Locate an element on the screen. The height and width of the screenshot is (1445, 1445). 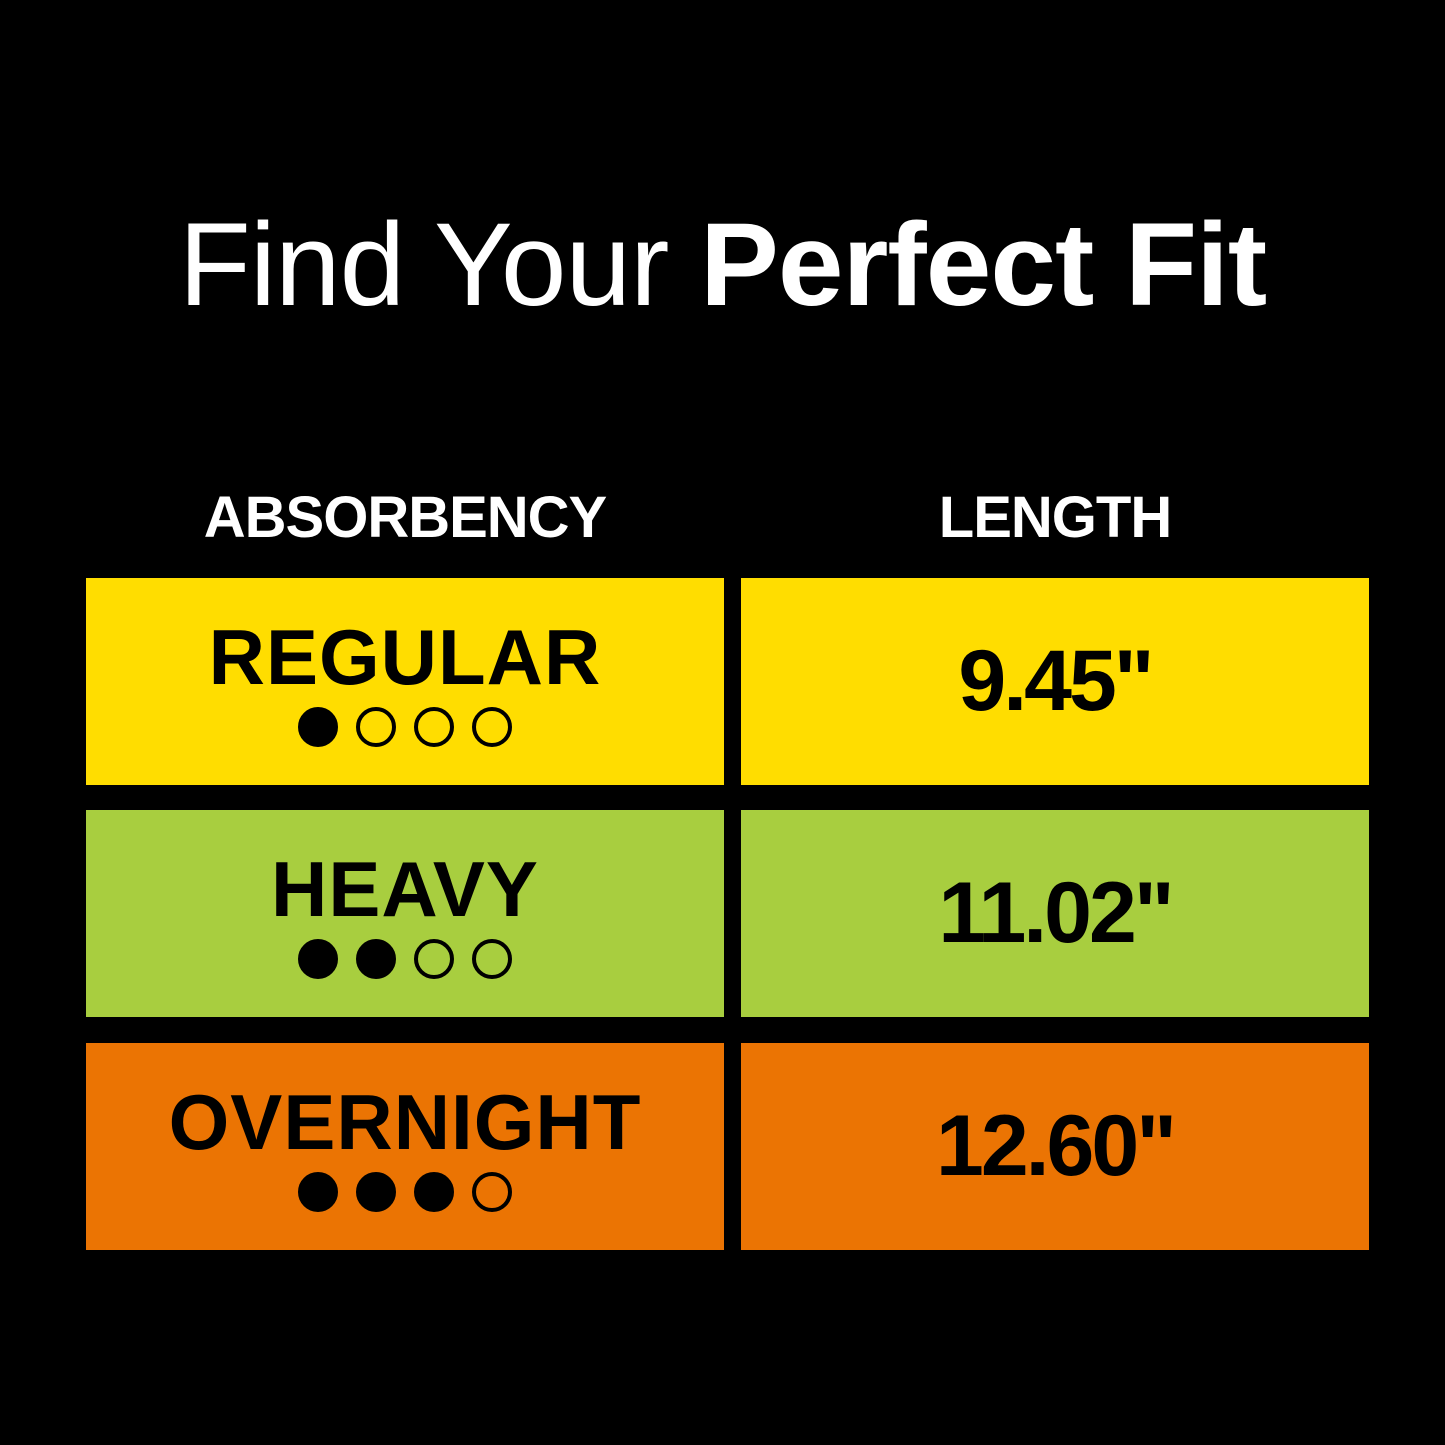
absorbency-cell: OVERNIGHT is located at coordinates (405, 1146).